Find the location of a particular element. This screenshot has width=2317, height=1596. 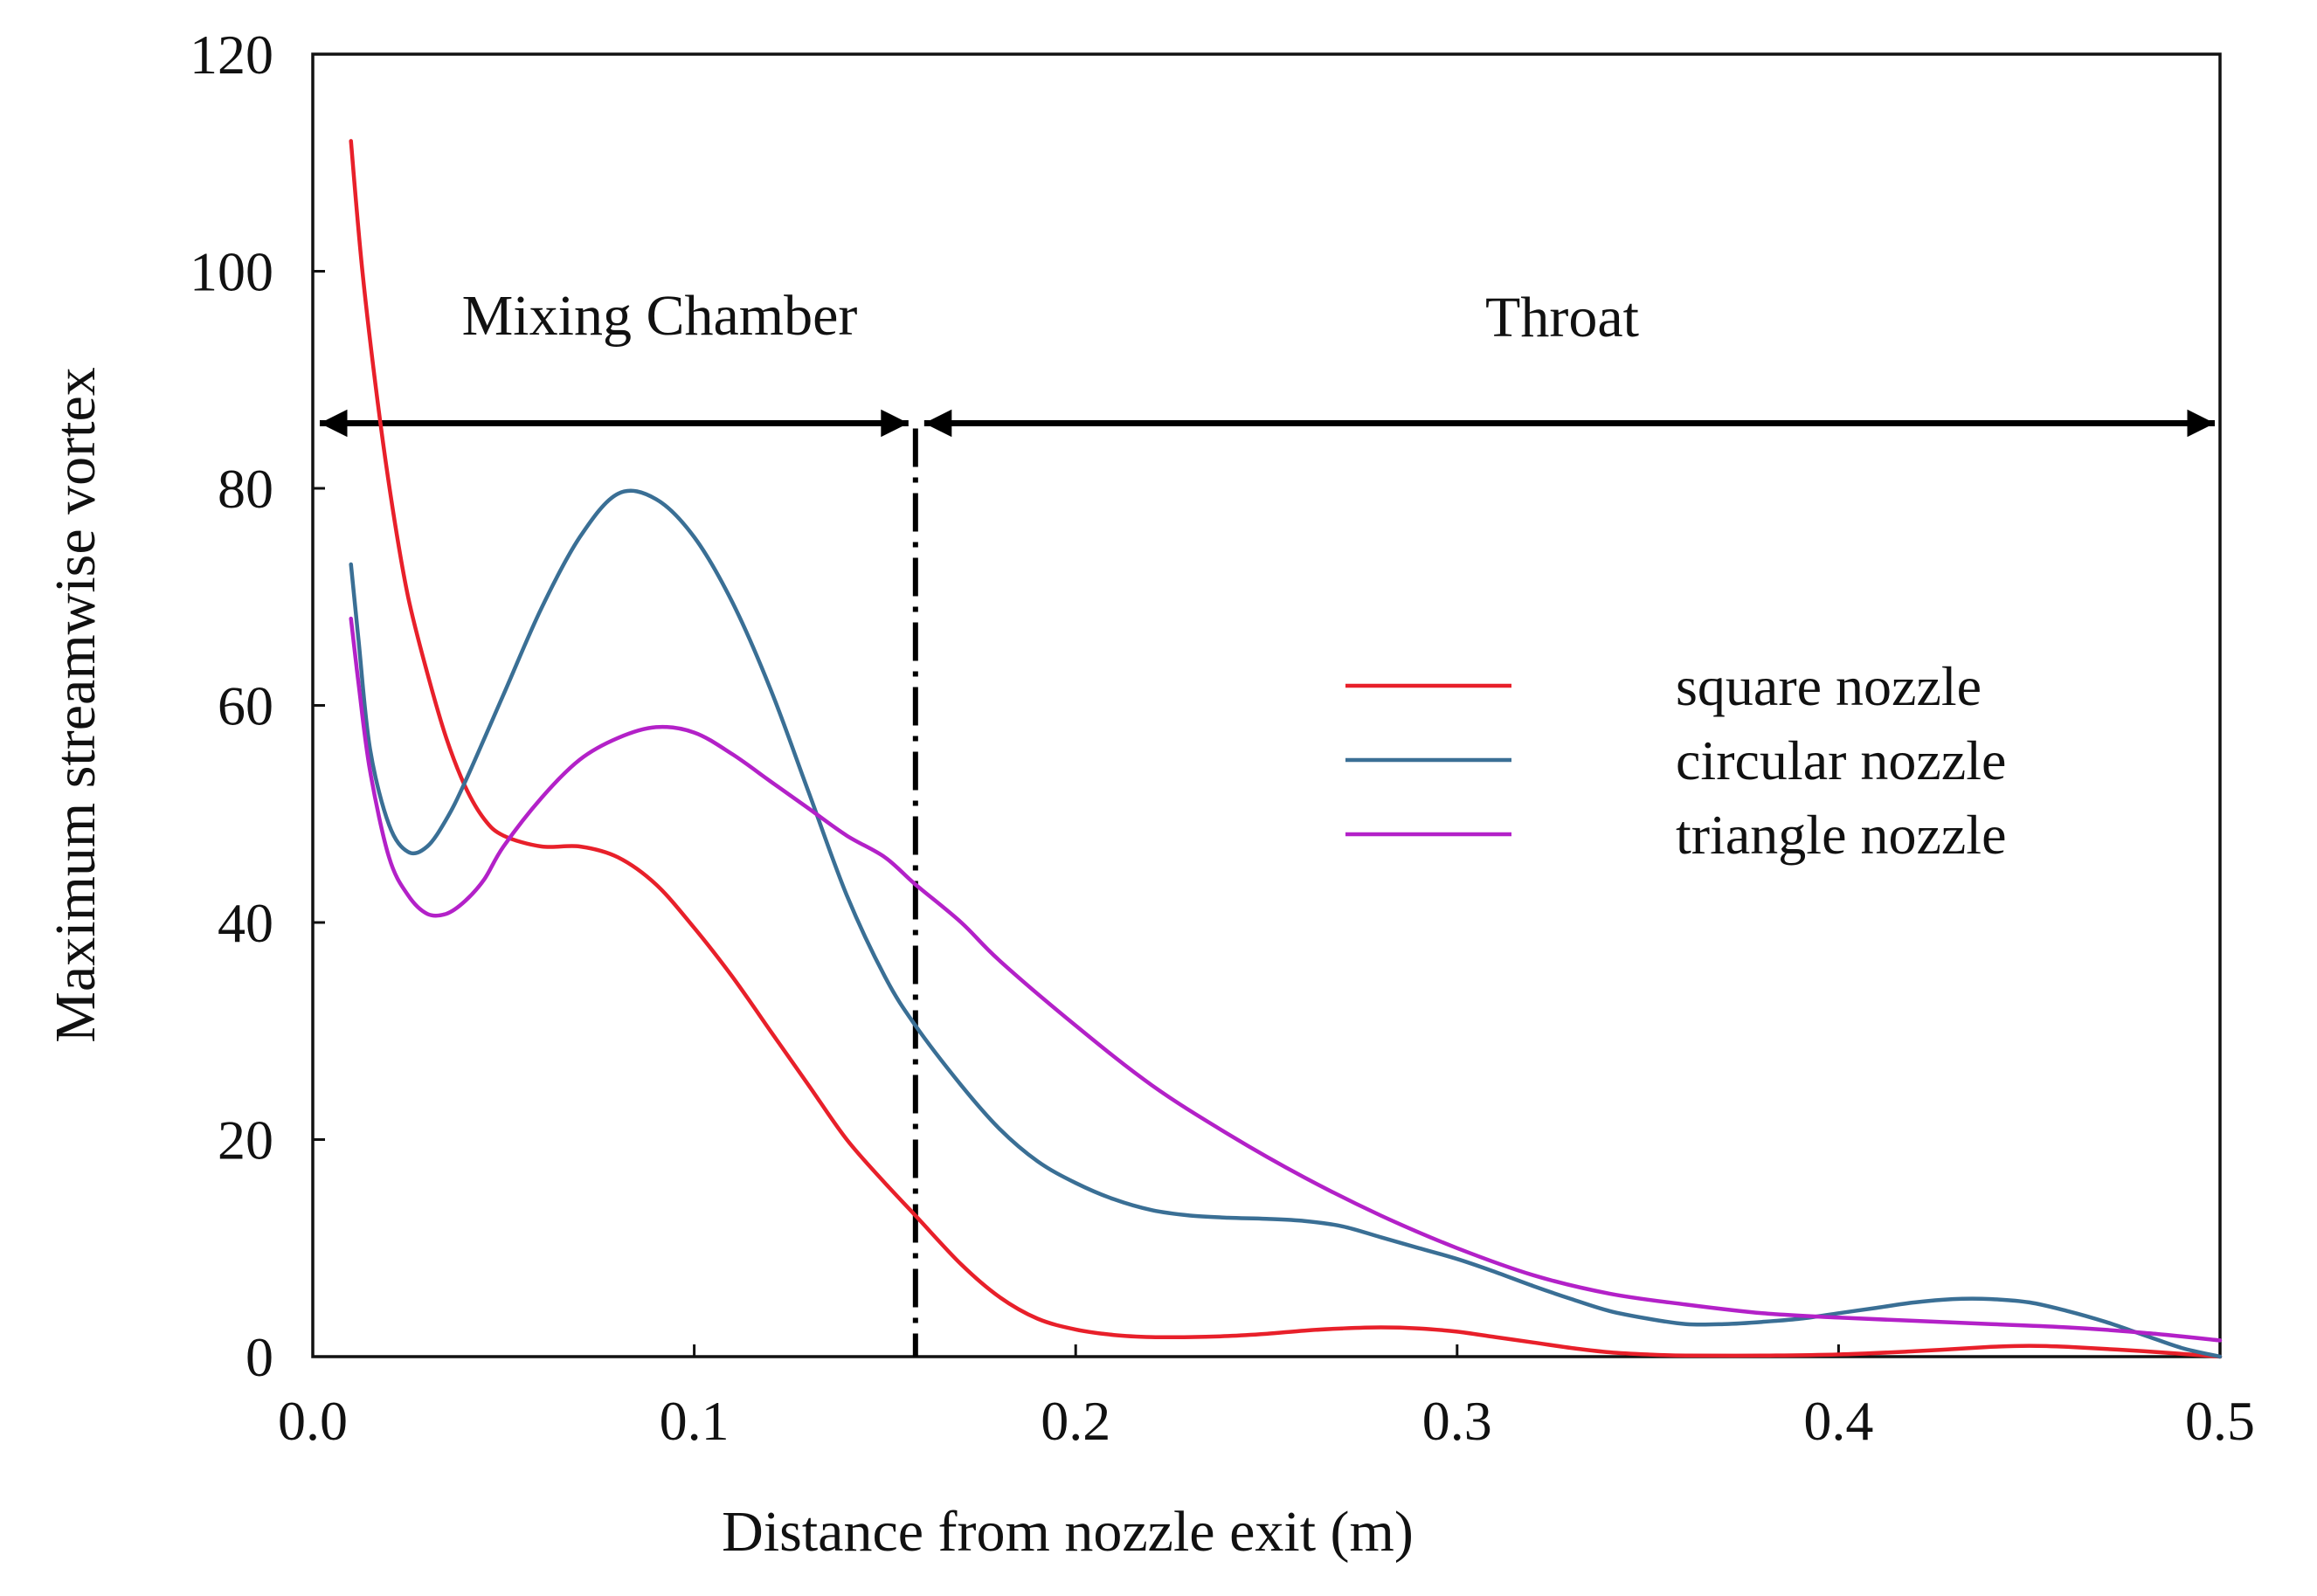

x-axis-ticks: 0.0 0.1 0.2 0.3 0.4 0.5 is located at coordinates (1266, 1398).